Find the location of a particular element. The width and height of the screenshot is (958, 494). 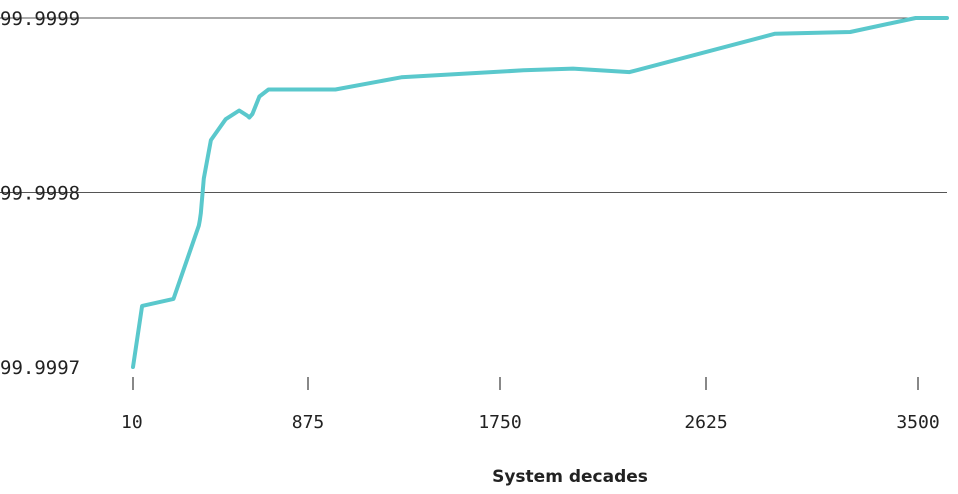

y-tick-label: 99.9998 is located at coordinates (40, 194).